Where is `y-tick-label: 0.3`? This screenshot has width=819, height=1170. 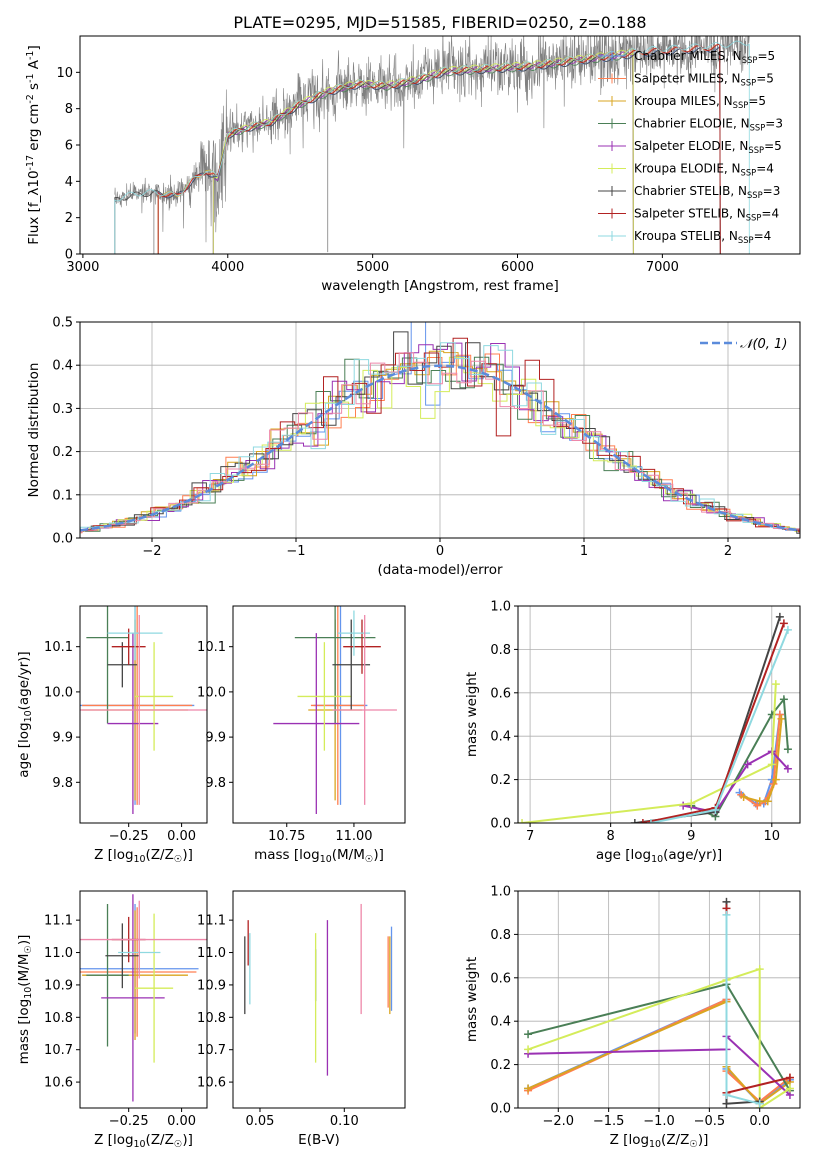
y-tick-label: 0.3 is located at coordinates (62, 409).